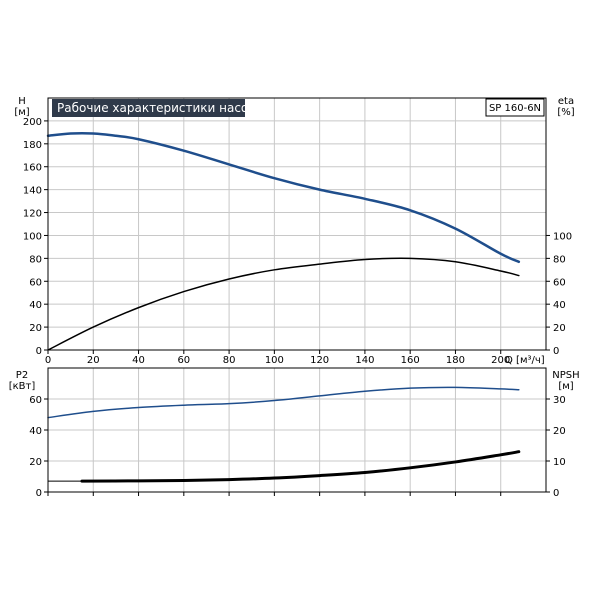 Image resolution: width=600 pixels, height=604 pixels. I want to click on right-tick-label: 60, so click(559, 282).